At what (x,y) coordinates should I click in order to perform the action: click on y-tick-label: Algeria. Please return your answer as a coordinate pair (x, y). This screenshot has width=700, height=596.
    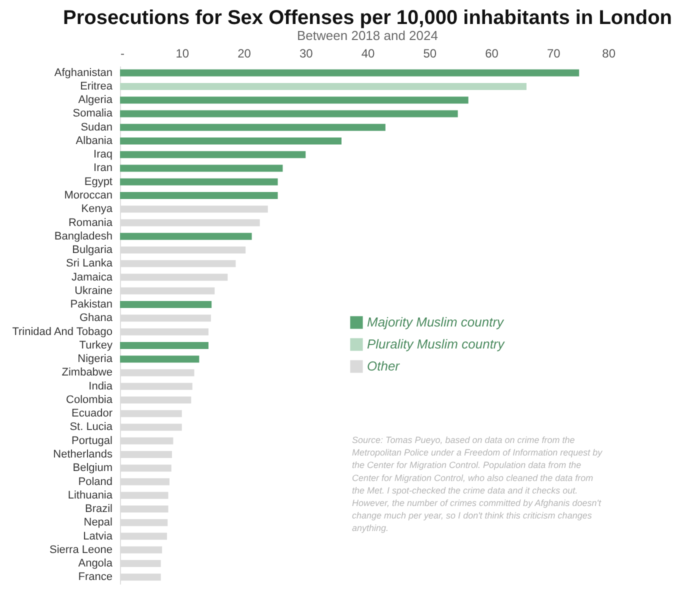
    Looking at the image, I should click on (96, 100).